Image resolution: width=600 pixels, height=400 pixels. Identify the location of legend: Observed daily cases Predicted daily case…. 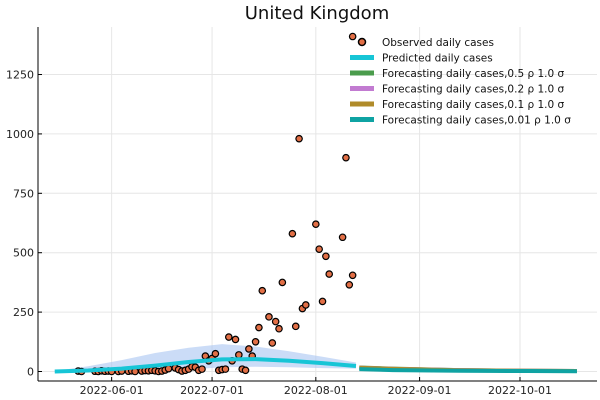
(460, 82).